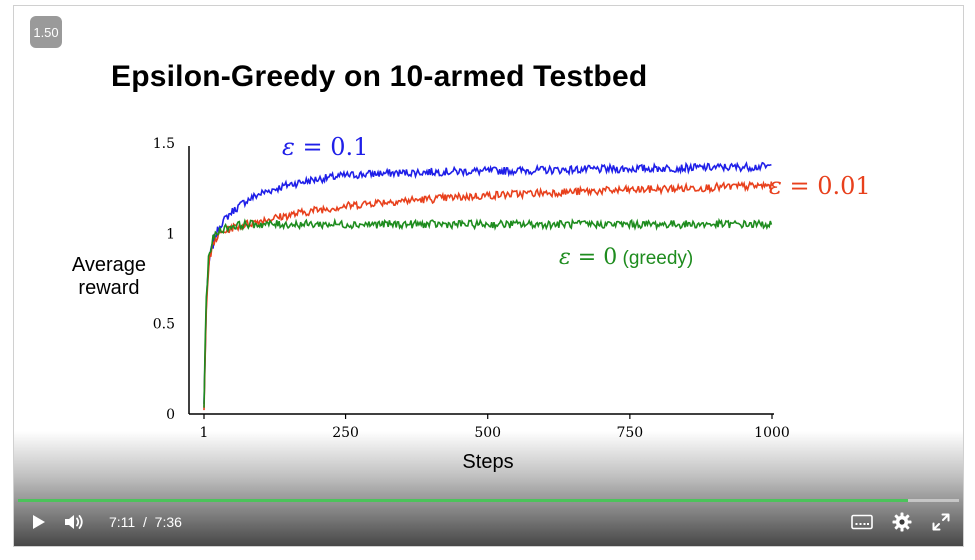 This screenshot has width=975, height=560. What do you see at coordinates (164, 144) in the screenshot?
I see `y-tick-label: 1.5` at bounding box center [164, 144].